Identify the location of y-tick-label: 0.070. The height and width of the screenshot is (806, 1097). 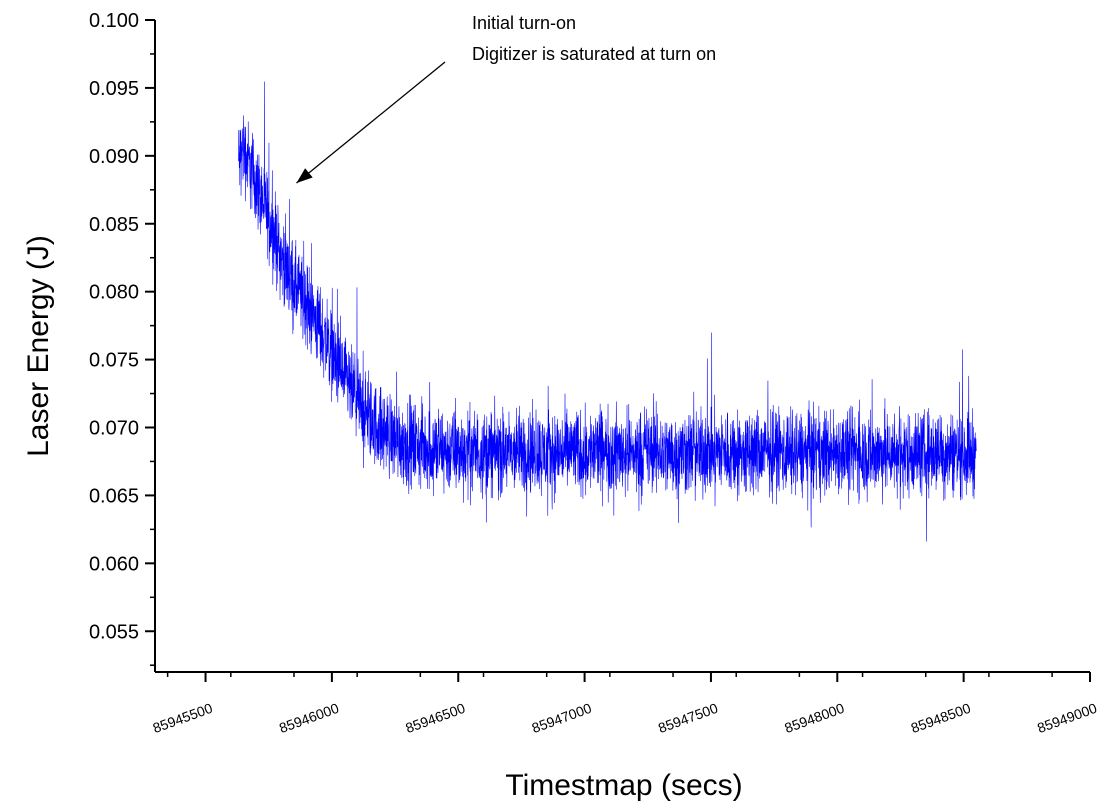
(114, 429).